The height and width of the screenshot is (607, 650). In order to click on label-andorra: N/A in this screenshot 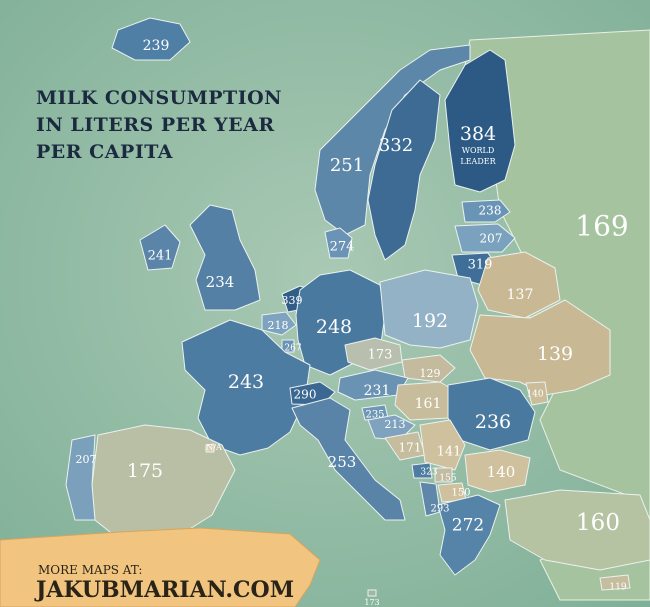, I will do `click(214, 447)`.